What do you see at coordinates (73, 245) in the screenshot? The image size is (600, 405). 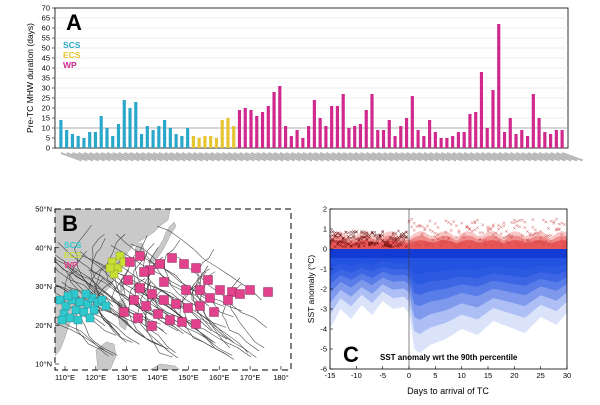 I see `legend-scs: SCS` at bounding box center [73, 245].